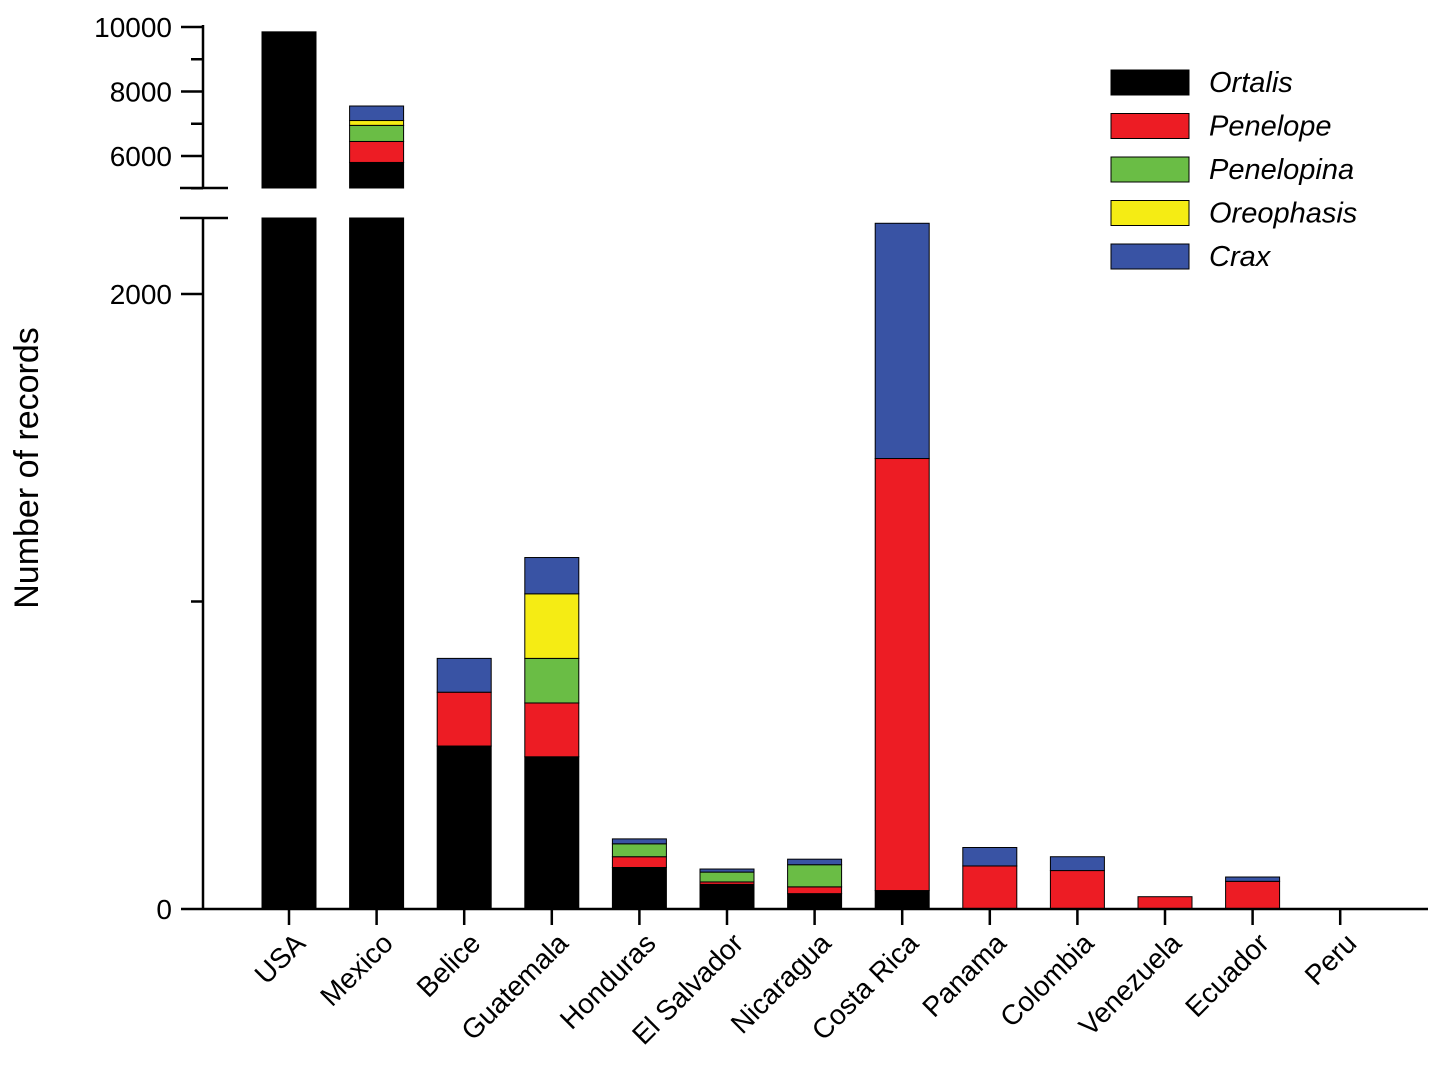 Image resolution: width=1434 pixels, height=1085 pixels. What do you see at coordinates (1281, 170) in the screenshot?
I see `legend-label-penelopina: Penelopina` at bounding box center [1281, 170].